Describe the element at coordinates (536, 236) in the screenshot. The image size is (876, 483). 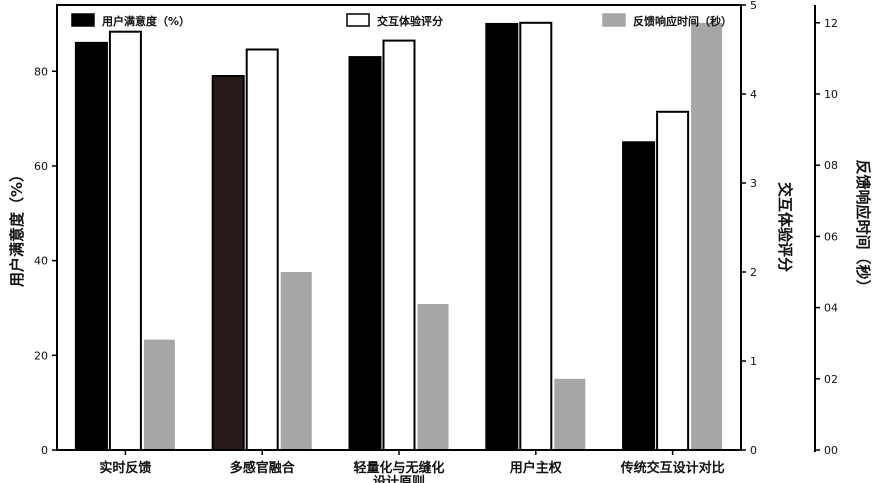
I see `bar-s1-c3` at that location.